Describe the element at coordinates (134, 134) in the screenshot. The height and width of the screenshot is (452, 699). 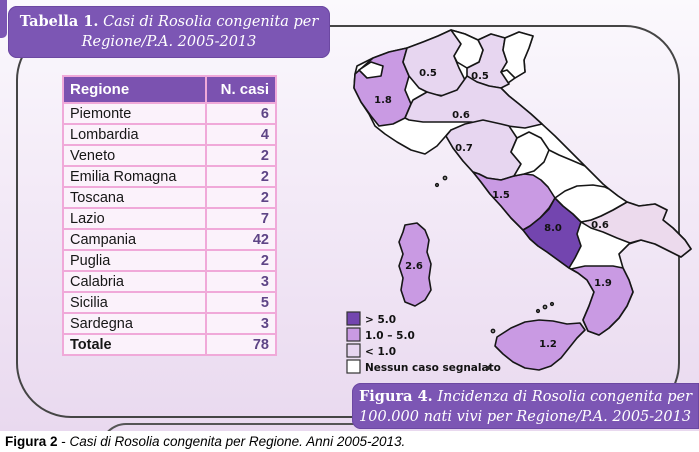
I see `region-cell: Lombardia` at that location.